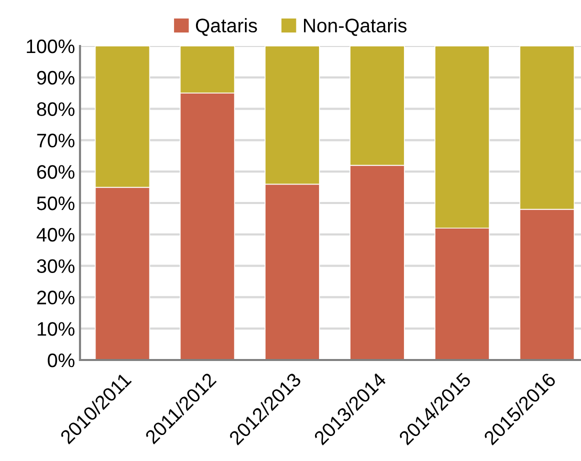  I want to click on y-tick-label: 0%, so click(61, 360).